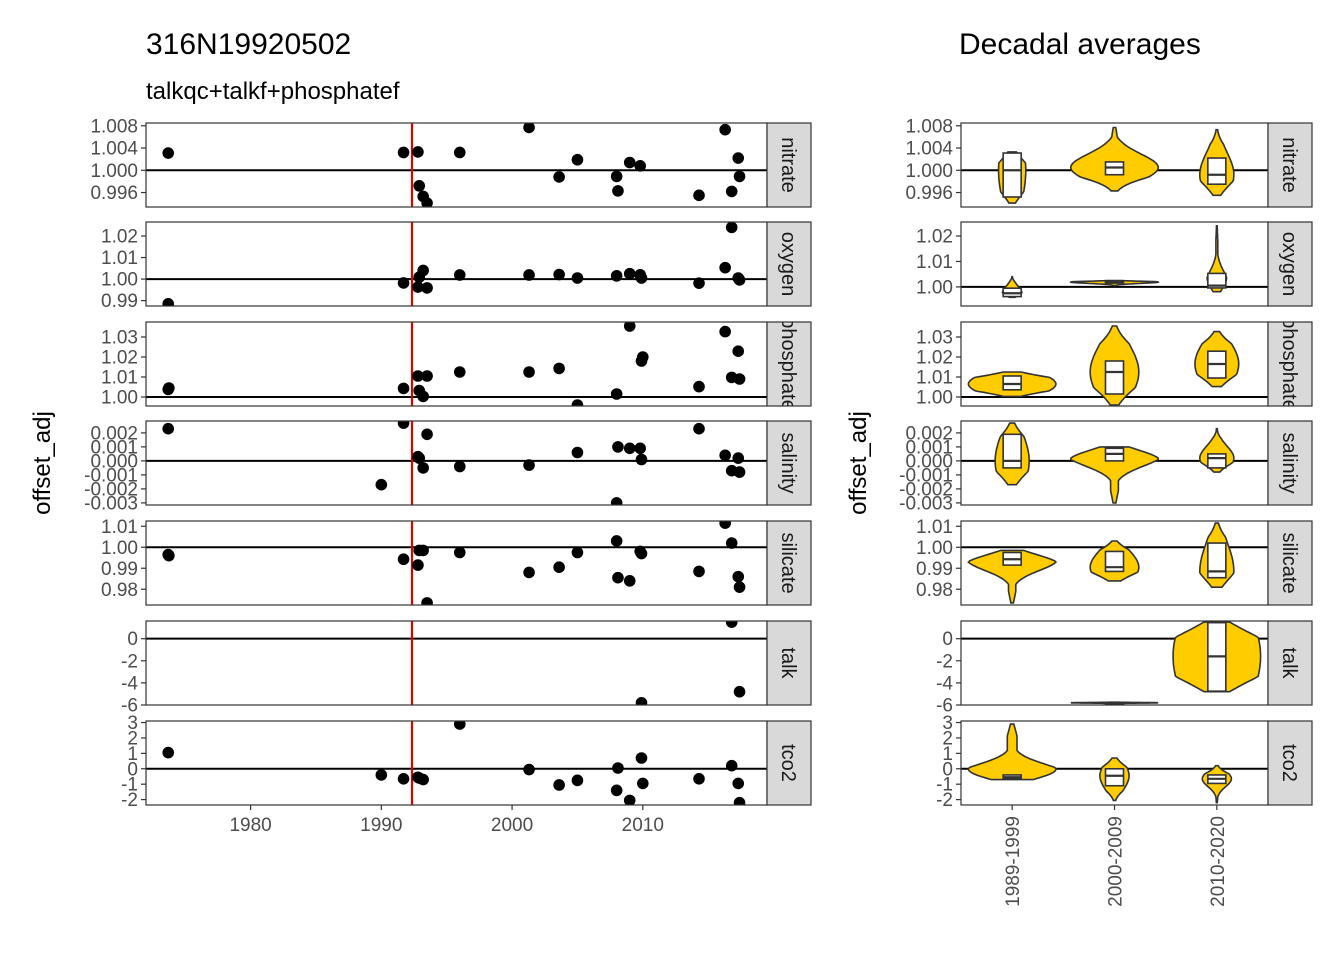 The height and width of the screenshot is (960, 1344). Describe the element at coordinates (1116, 165) in the screenshot. I see `violin-group-nitrate` at that location.